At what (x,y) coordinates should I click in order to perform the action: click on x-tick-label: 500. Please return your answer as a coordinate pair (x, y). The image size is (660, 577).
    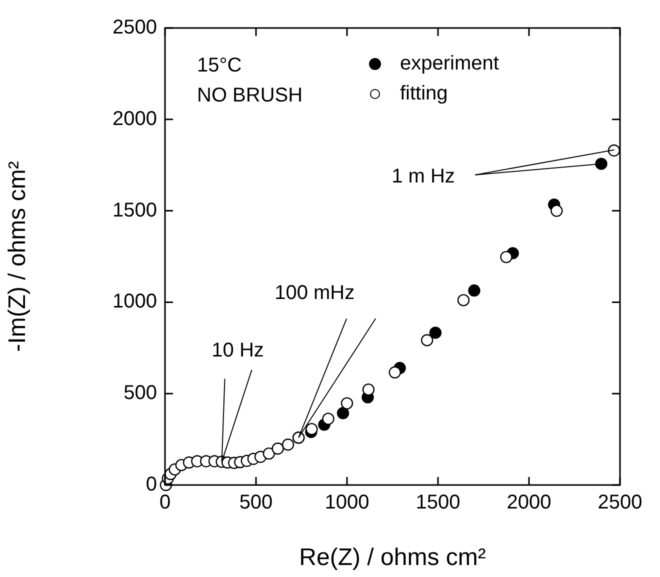
    Looking at the image, I should click on (256, 503).